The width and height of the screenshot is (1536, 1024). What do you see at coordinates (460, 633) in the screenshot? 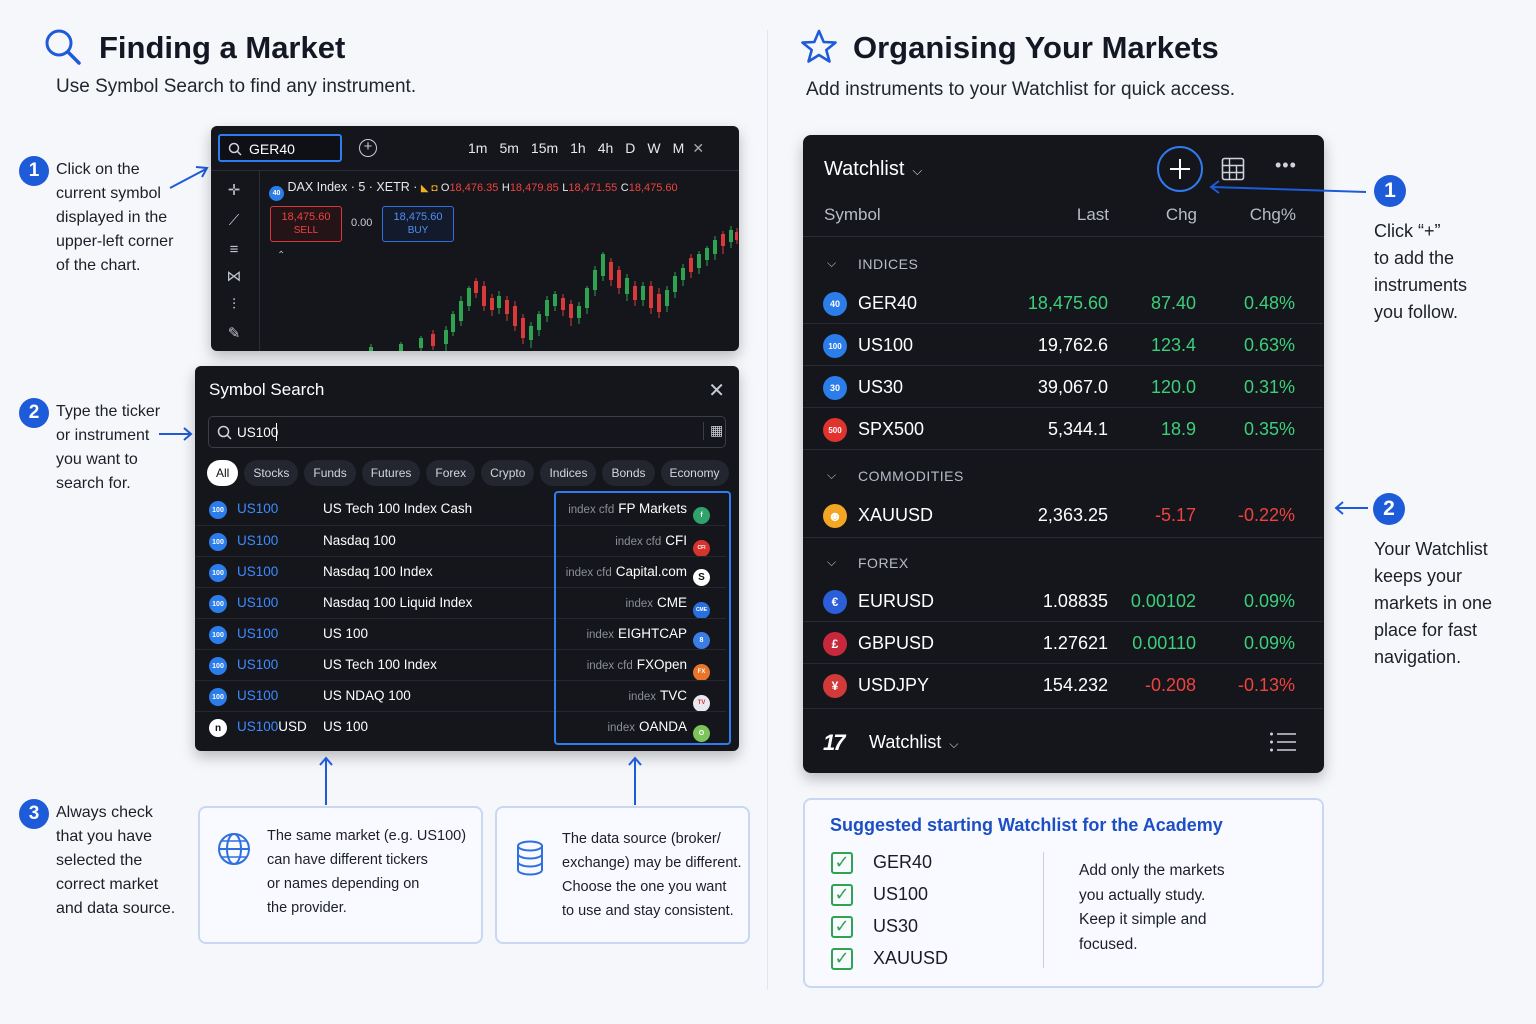
I see `search-result-row: 100 US100 US 100 index EIGHTCAP 8` at bounding box center [460, 633].